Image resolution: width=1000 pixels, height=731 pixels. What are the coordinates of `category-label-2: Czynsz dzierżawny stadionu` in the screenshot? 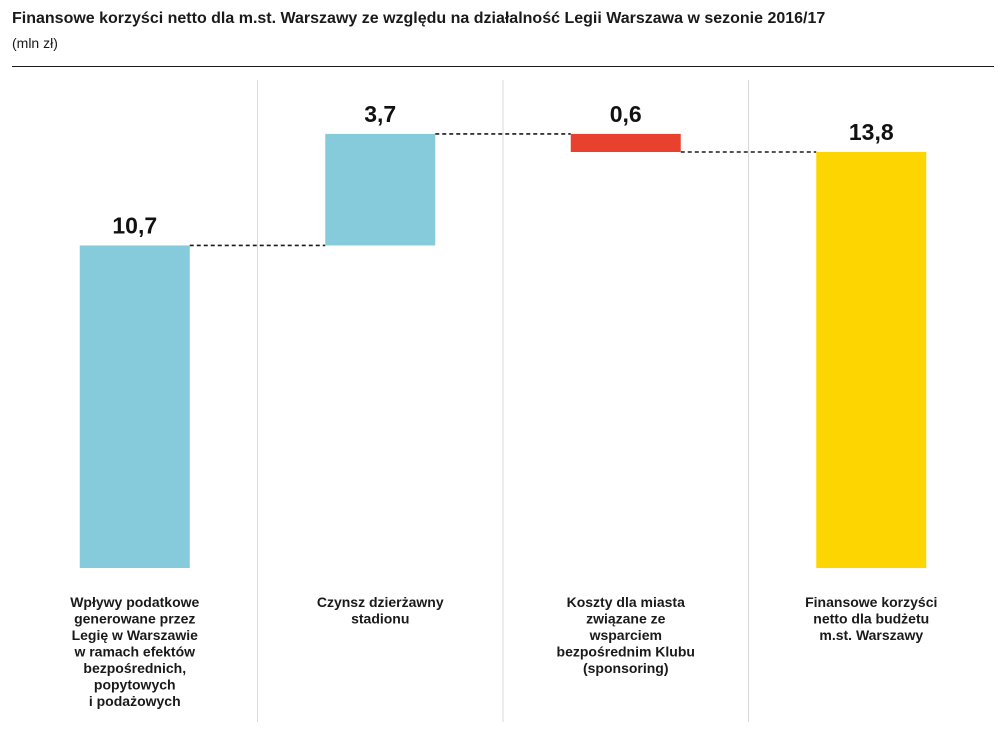 It's located at (380, 610).